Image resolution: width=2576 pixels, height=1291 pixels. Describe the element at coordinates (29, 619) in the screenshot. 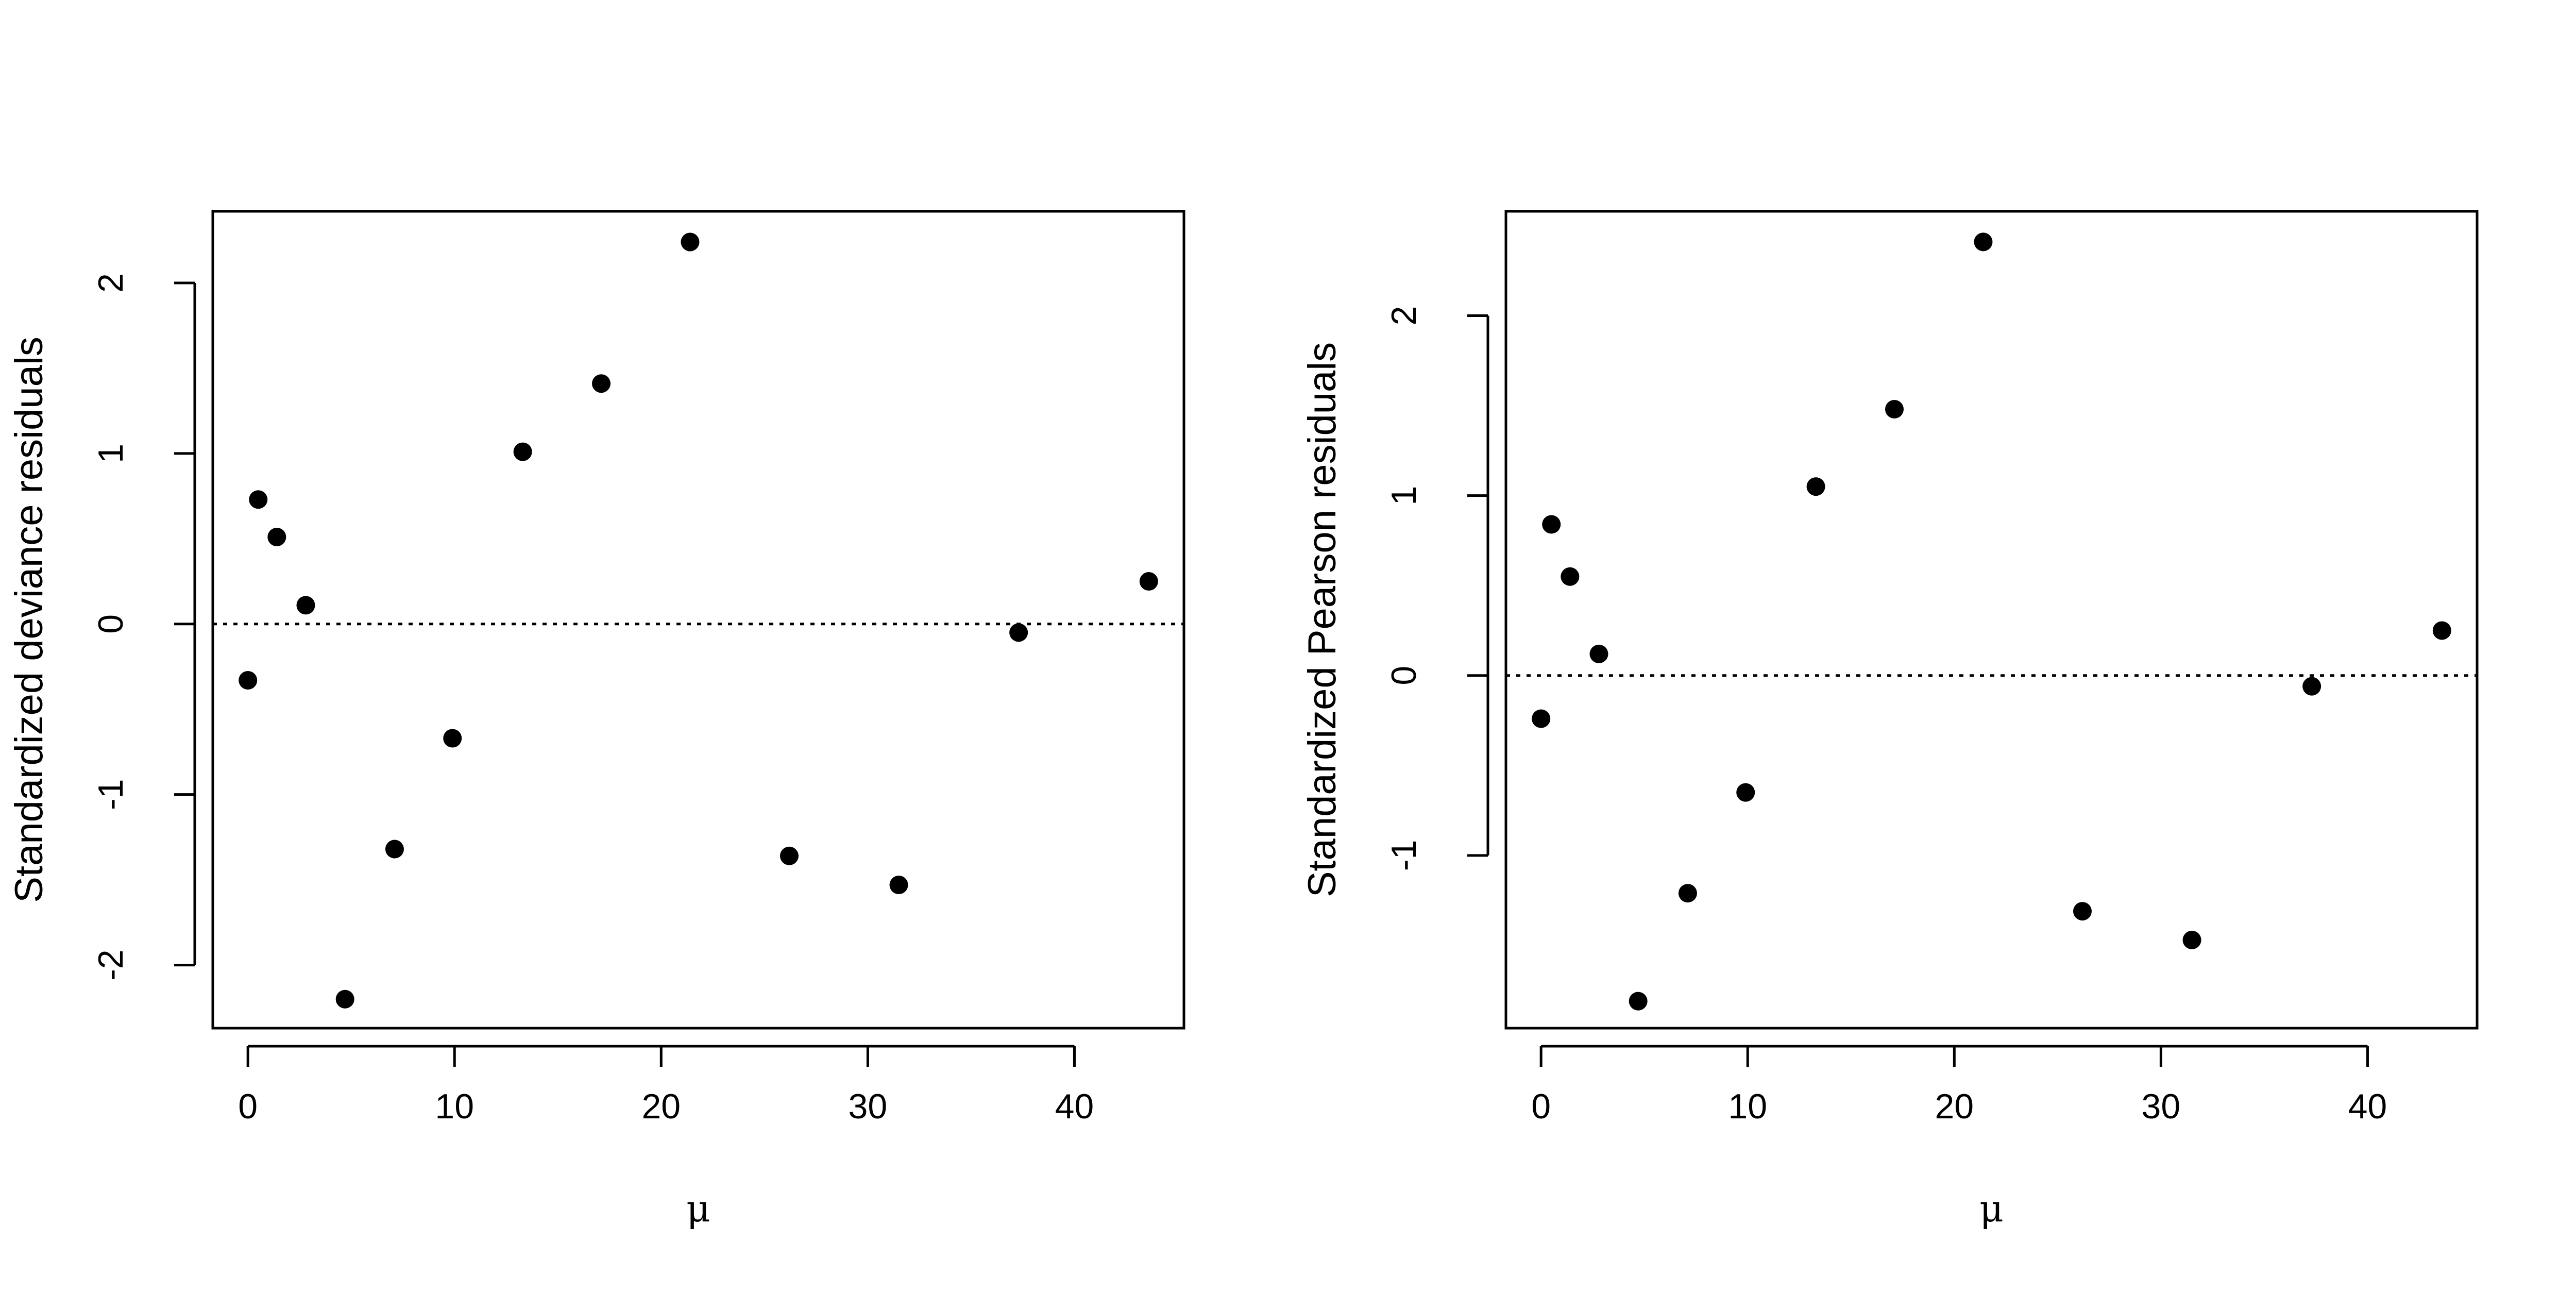

I see `y-axis-title: Standardized deviance residuals` at that location.